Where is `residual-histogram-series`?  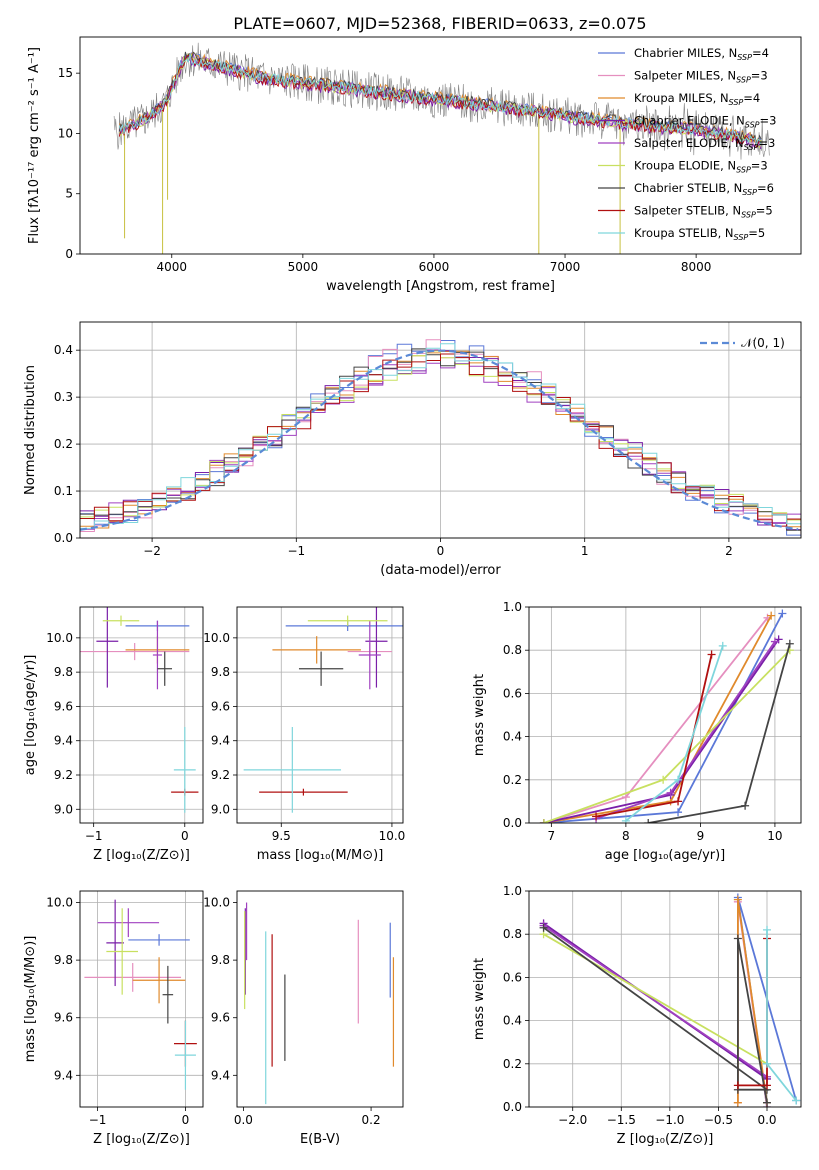 residual-histogram-series is located at coordinates (440, 444).